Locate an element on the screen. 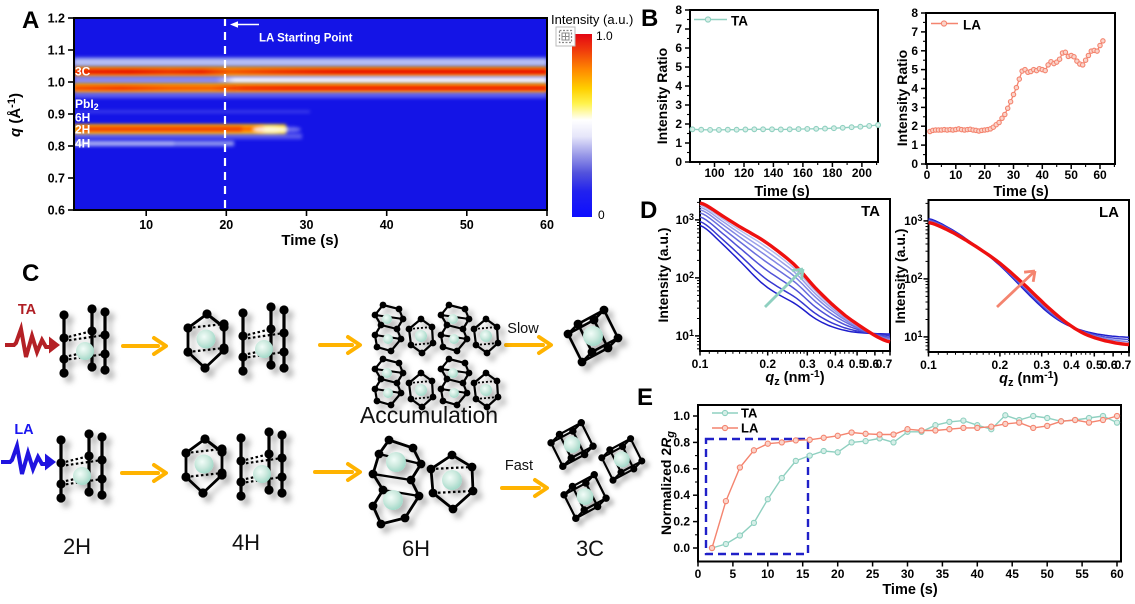 Image resolution: width=1135 pixels, height=604 pixels. svg-text: 0.0 is located at coordinates (681, 548).